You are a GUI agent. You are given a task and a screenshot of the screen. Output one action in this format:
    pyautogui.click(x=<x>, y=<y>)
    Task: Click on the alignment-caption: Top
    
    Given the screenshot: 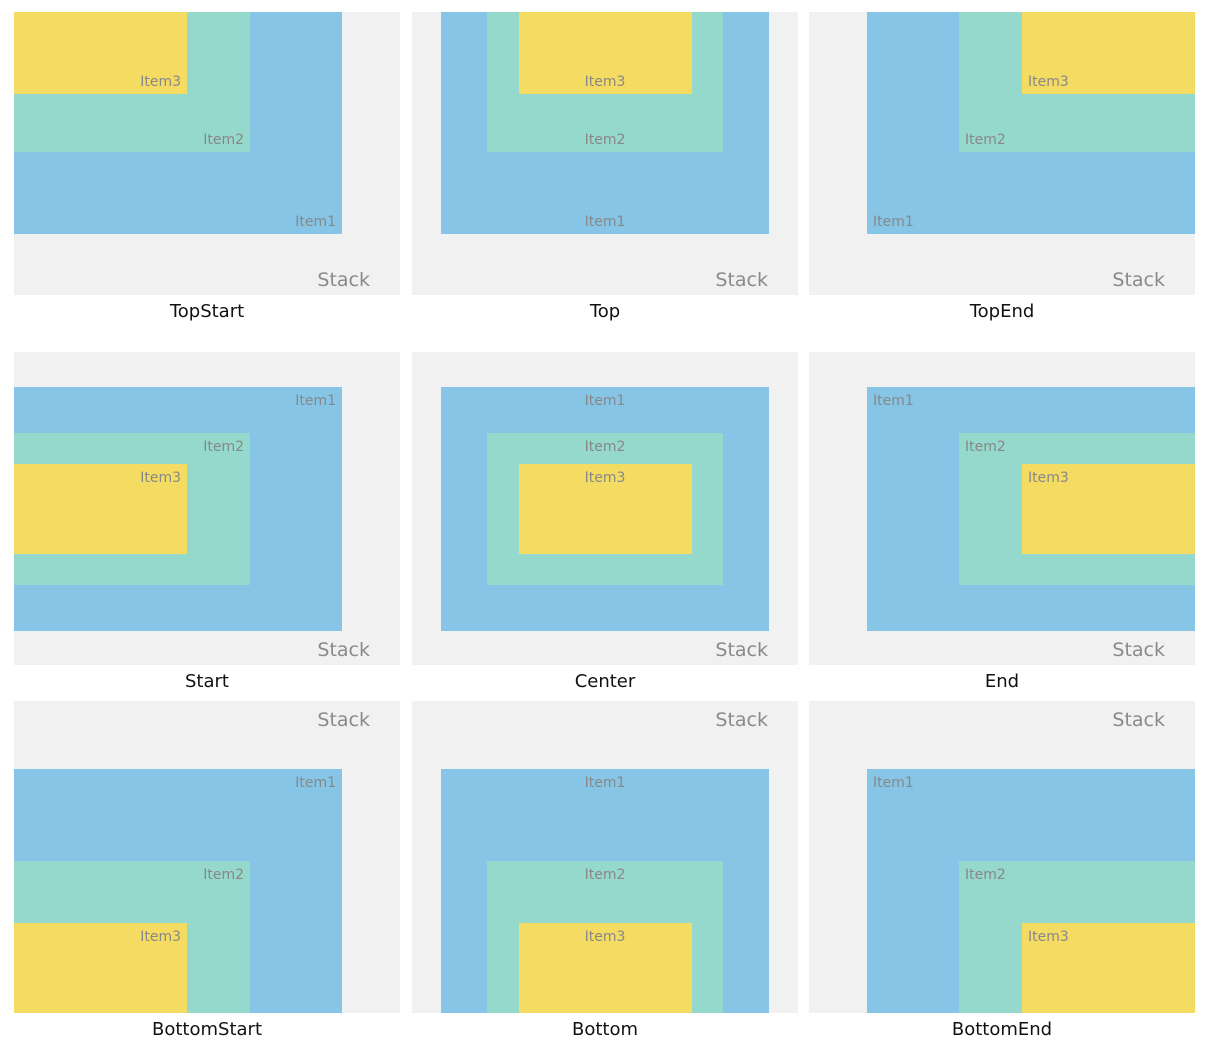 What is the action you would take?
    pyautogui.click(x=605, y=311)
    